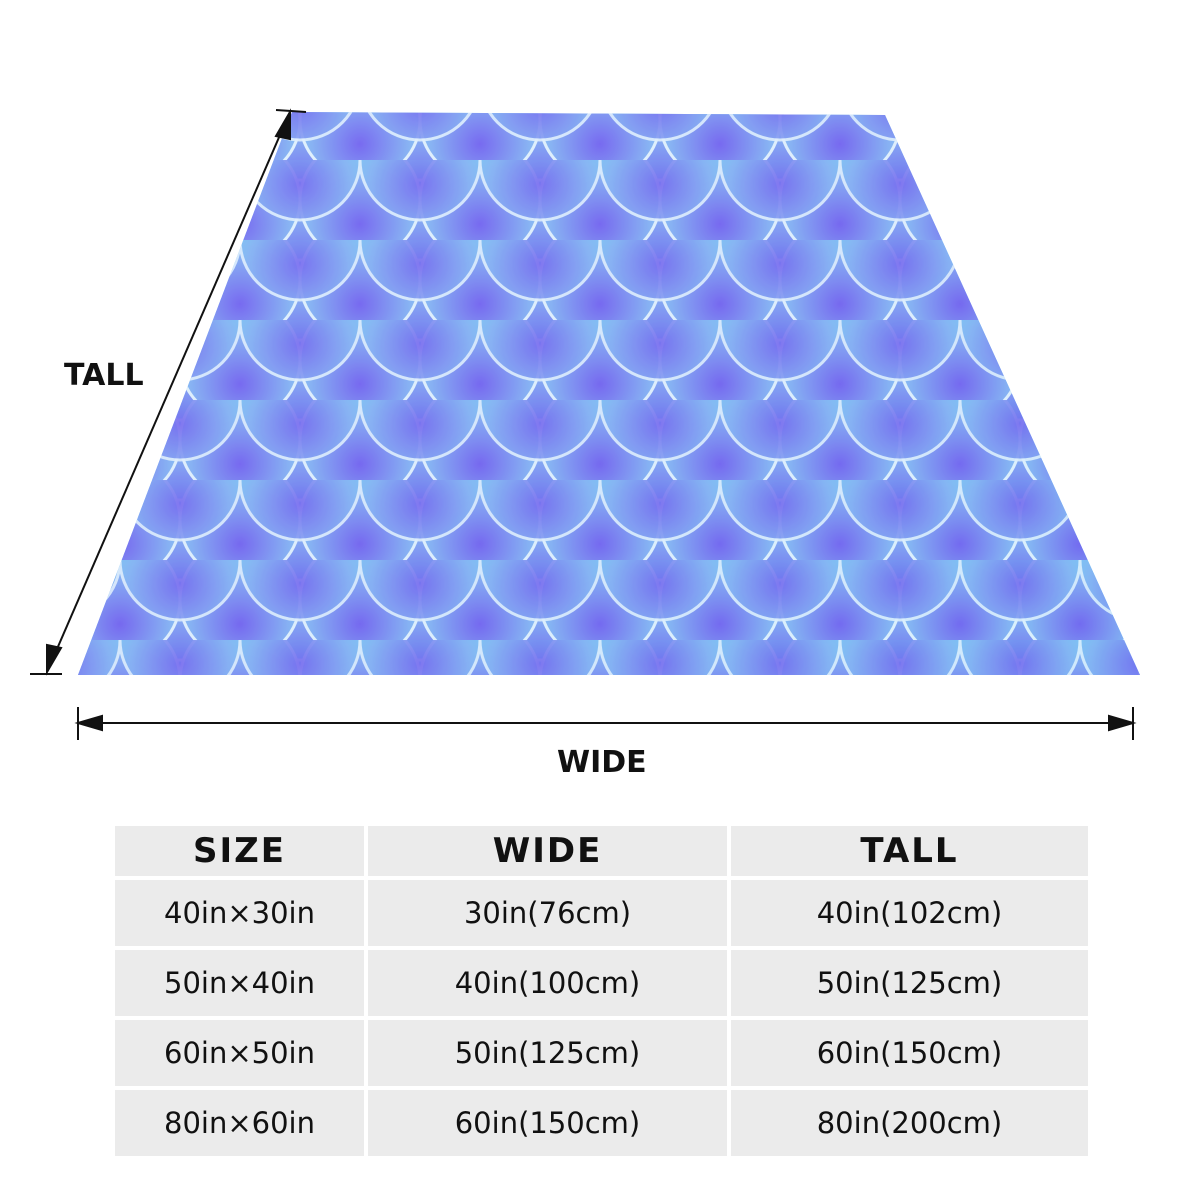  I want to click on table-cell: 80in(200cm), so click(909, 1123).